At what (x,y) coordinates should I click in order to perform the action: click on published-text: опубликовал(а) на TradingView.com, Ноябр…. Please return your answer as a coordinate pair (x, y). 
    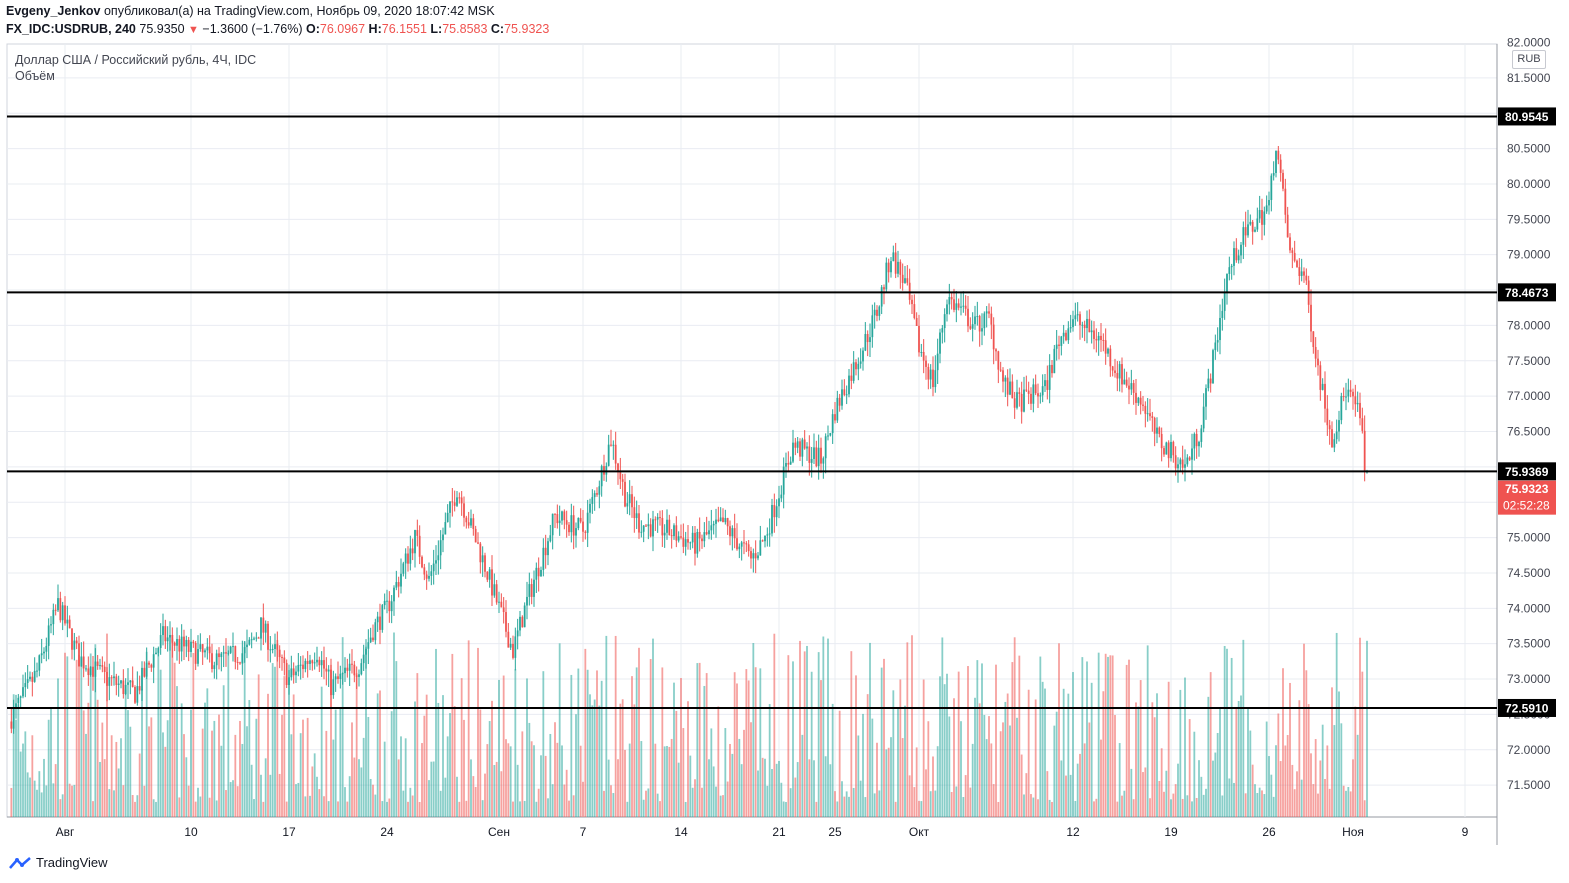
    Looking at the image, I should click on (299, 11).